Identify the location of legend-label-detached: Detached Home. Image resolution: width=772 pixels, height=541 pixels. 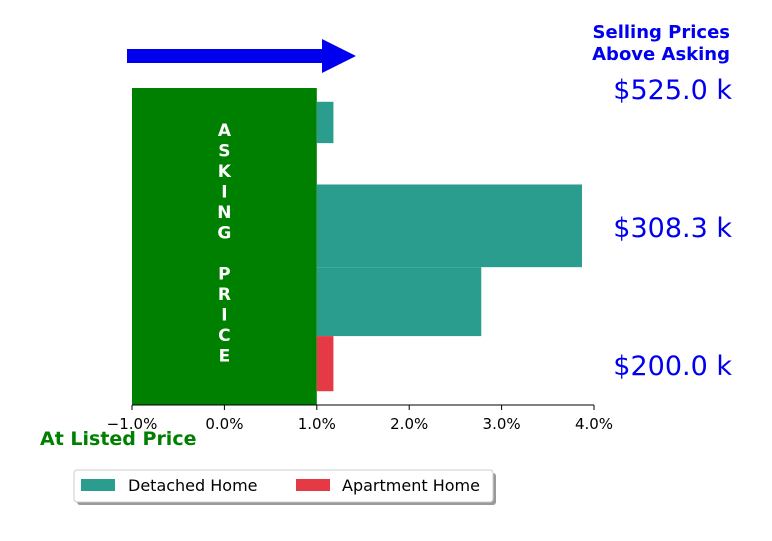
(193, 485).